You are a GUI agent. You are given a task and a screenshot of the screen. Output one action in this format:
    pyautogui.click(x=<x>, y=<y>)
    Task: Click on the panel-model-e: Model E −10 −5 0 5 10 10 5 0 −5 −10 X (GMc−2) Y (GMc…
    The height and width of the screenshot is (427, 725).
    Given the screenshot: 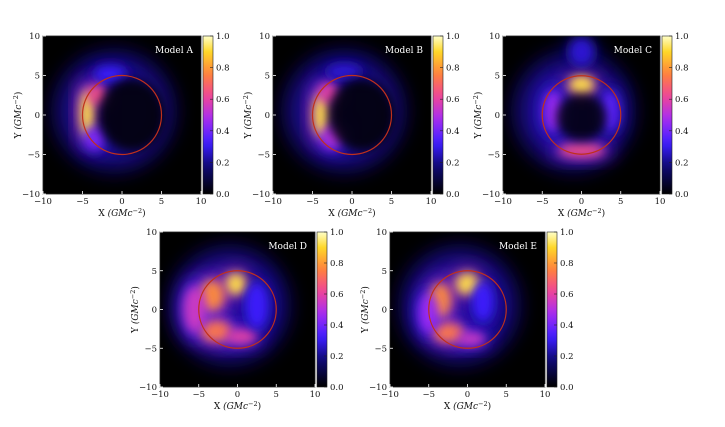 What is the action you would take?
    pyautogui.click(x=466, y=320)
    